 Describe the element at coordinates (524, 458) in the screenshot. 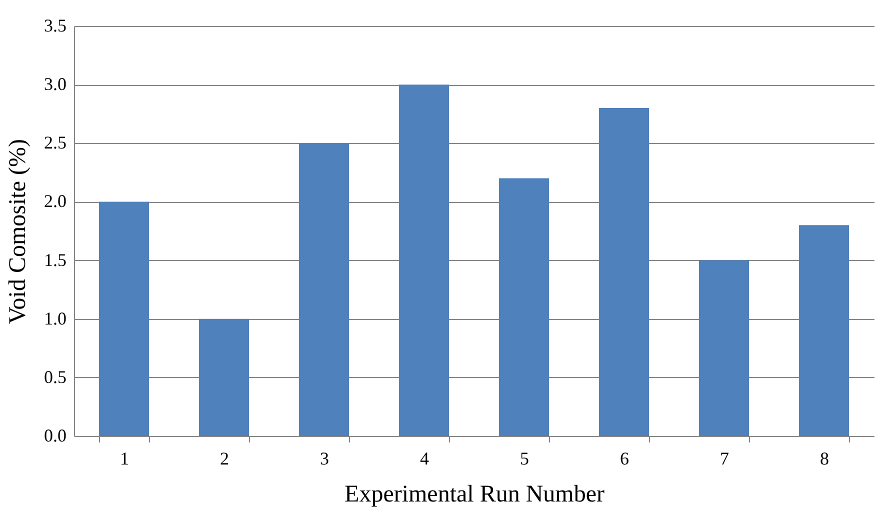

I see `x-tick-label: 5` at that location.